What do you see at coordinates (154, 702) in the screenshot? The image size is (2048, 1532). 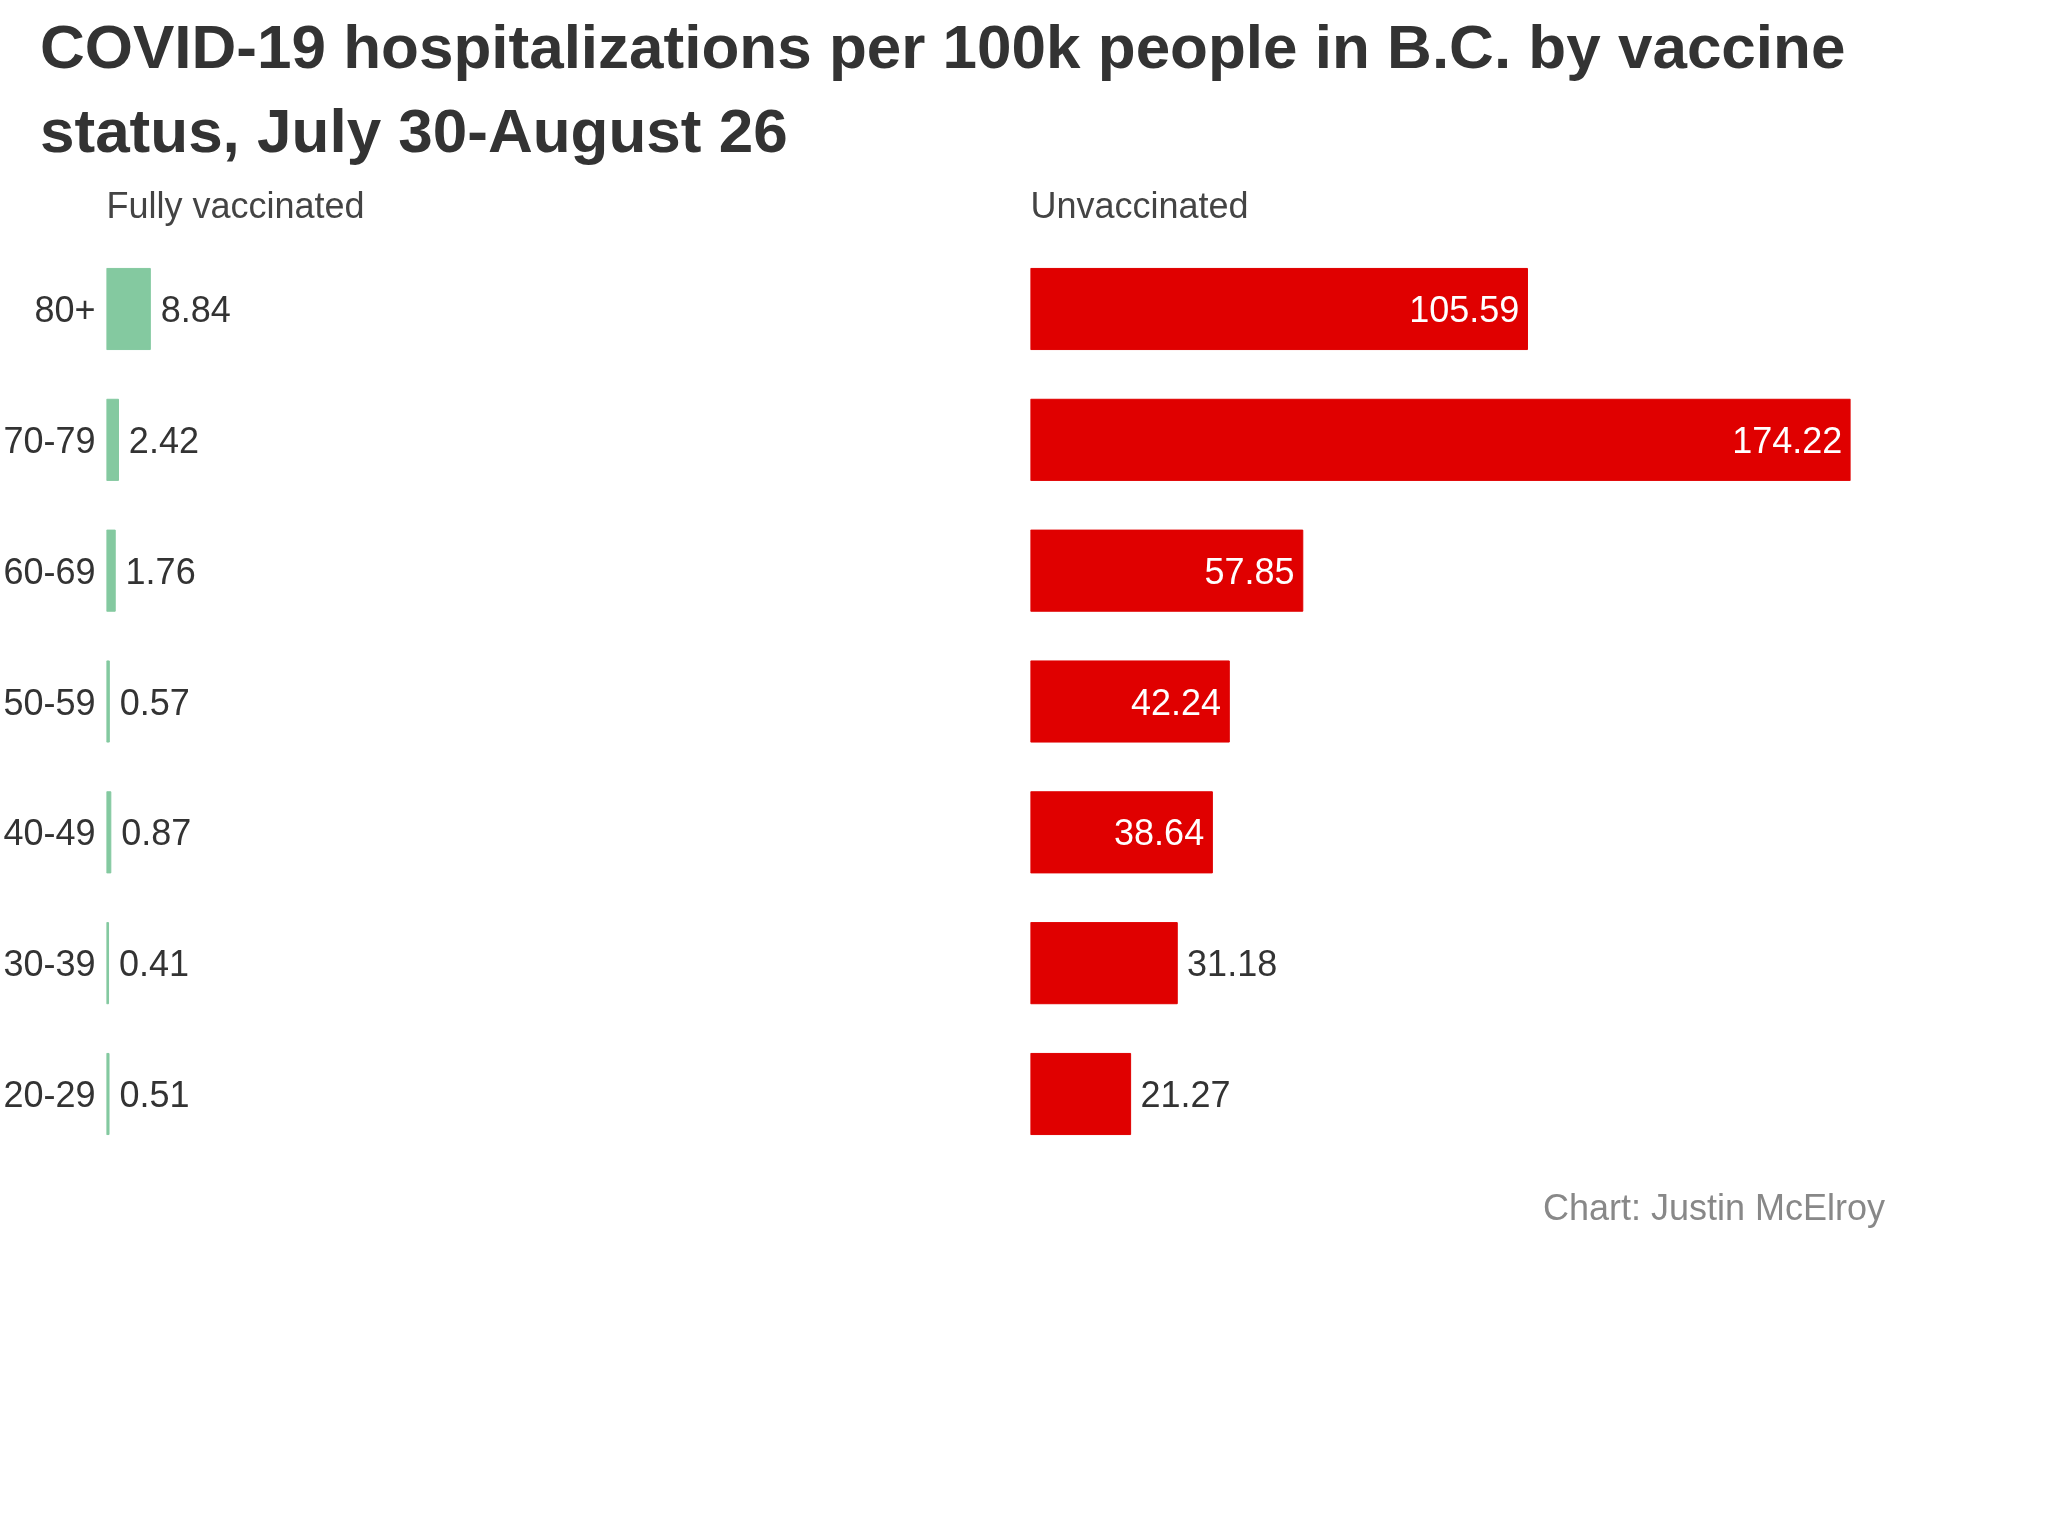 I see `data-label: 0.57` at bounding box center [154, 702].